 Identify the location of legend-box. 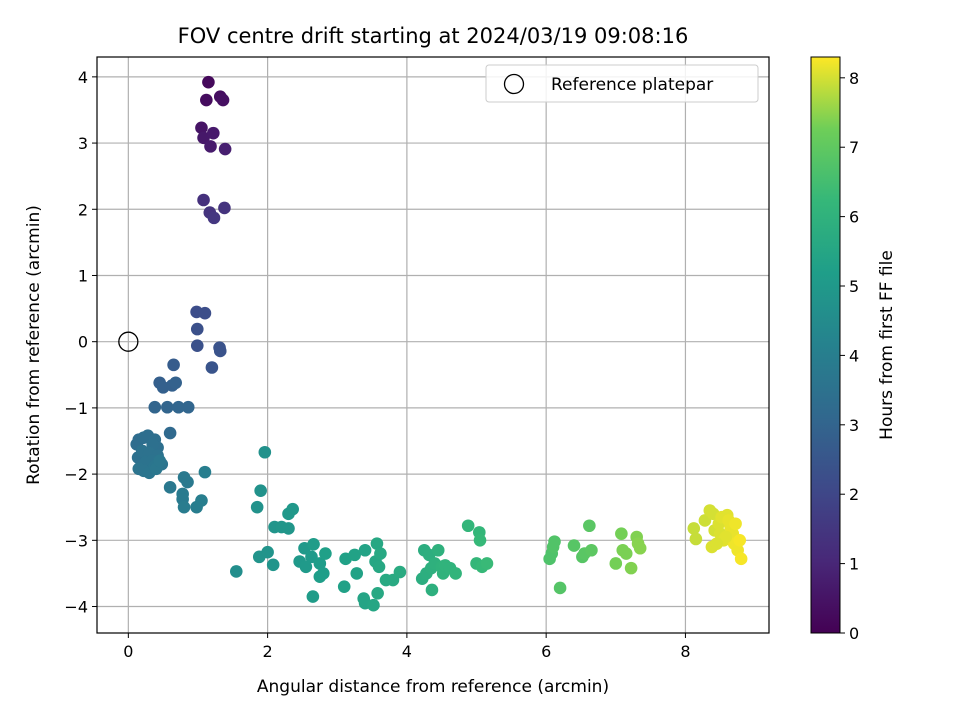
(622, 83).